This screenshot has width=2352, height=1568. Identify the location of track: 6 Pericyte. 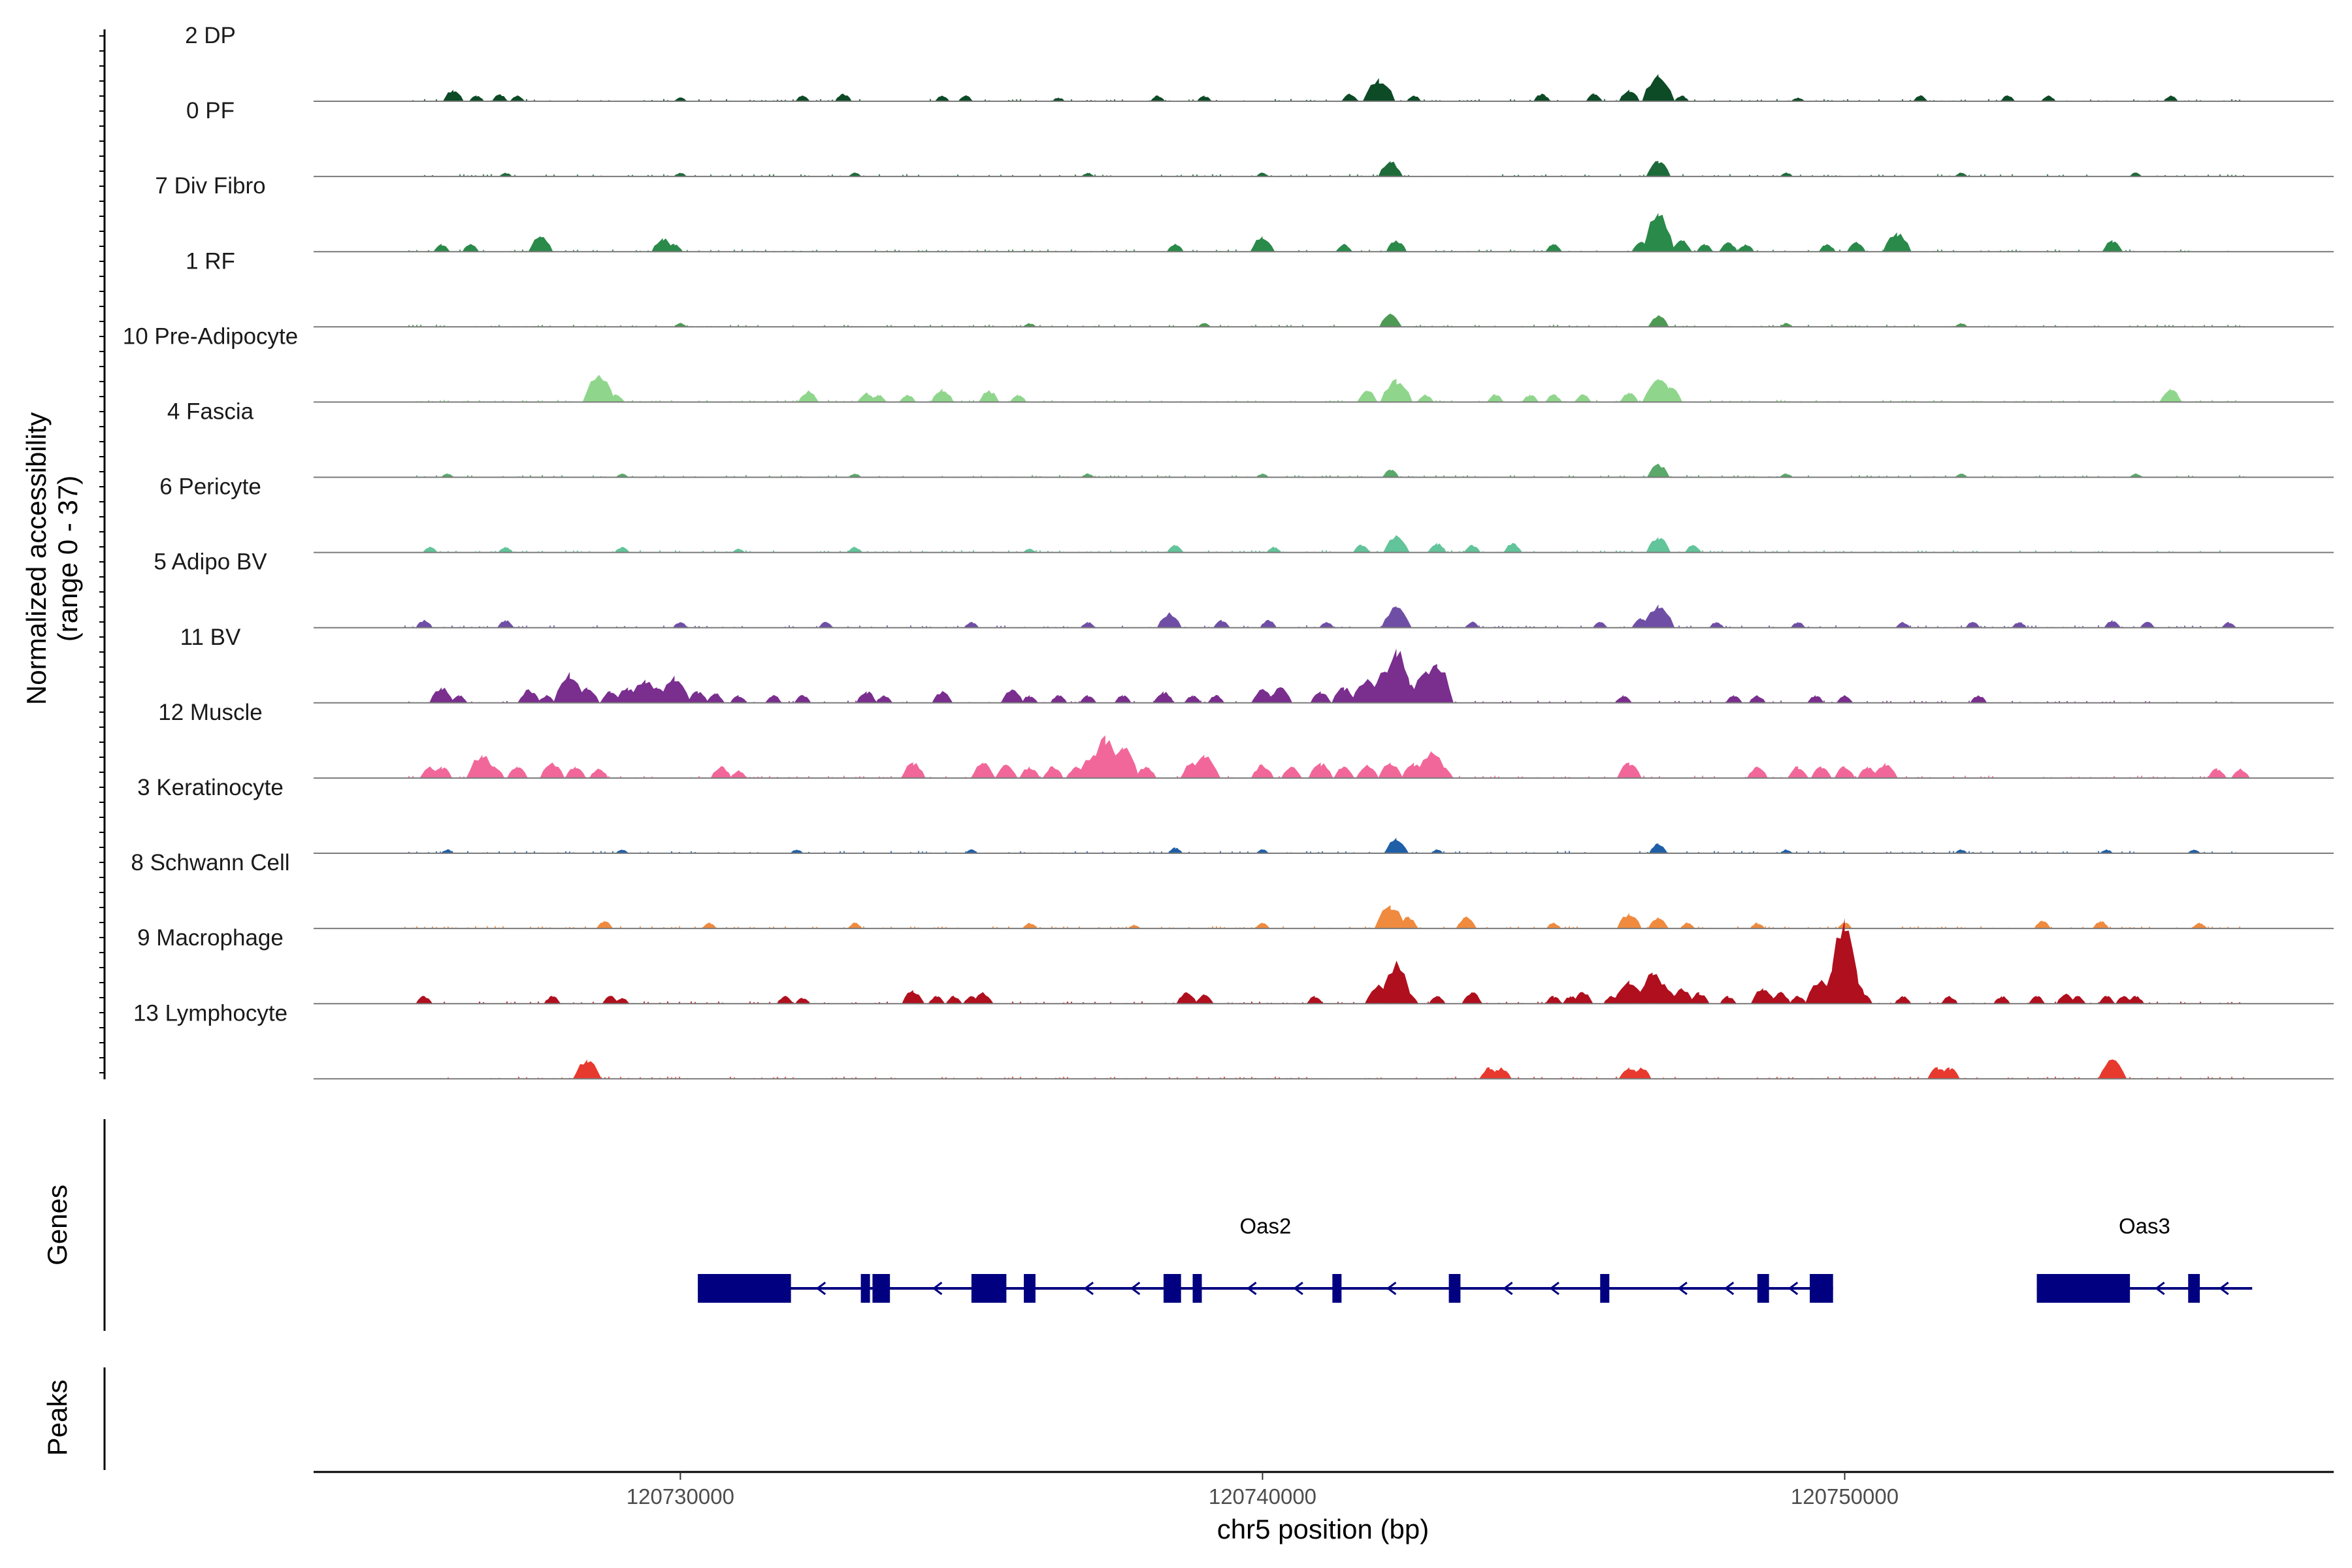
(1246, 513).